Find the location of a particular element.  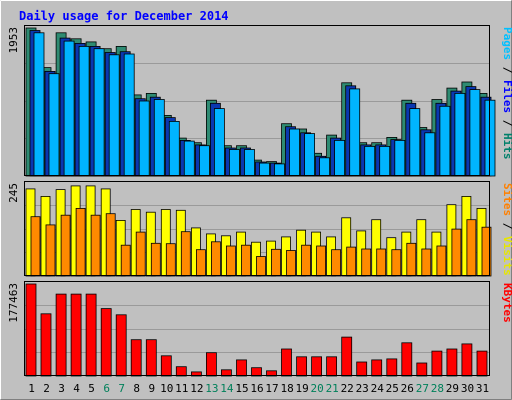

series-legend: Pages / Files / Hits is located at coordinates (506, 93).